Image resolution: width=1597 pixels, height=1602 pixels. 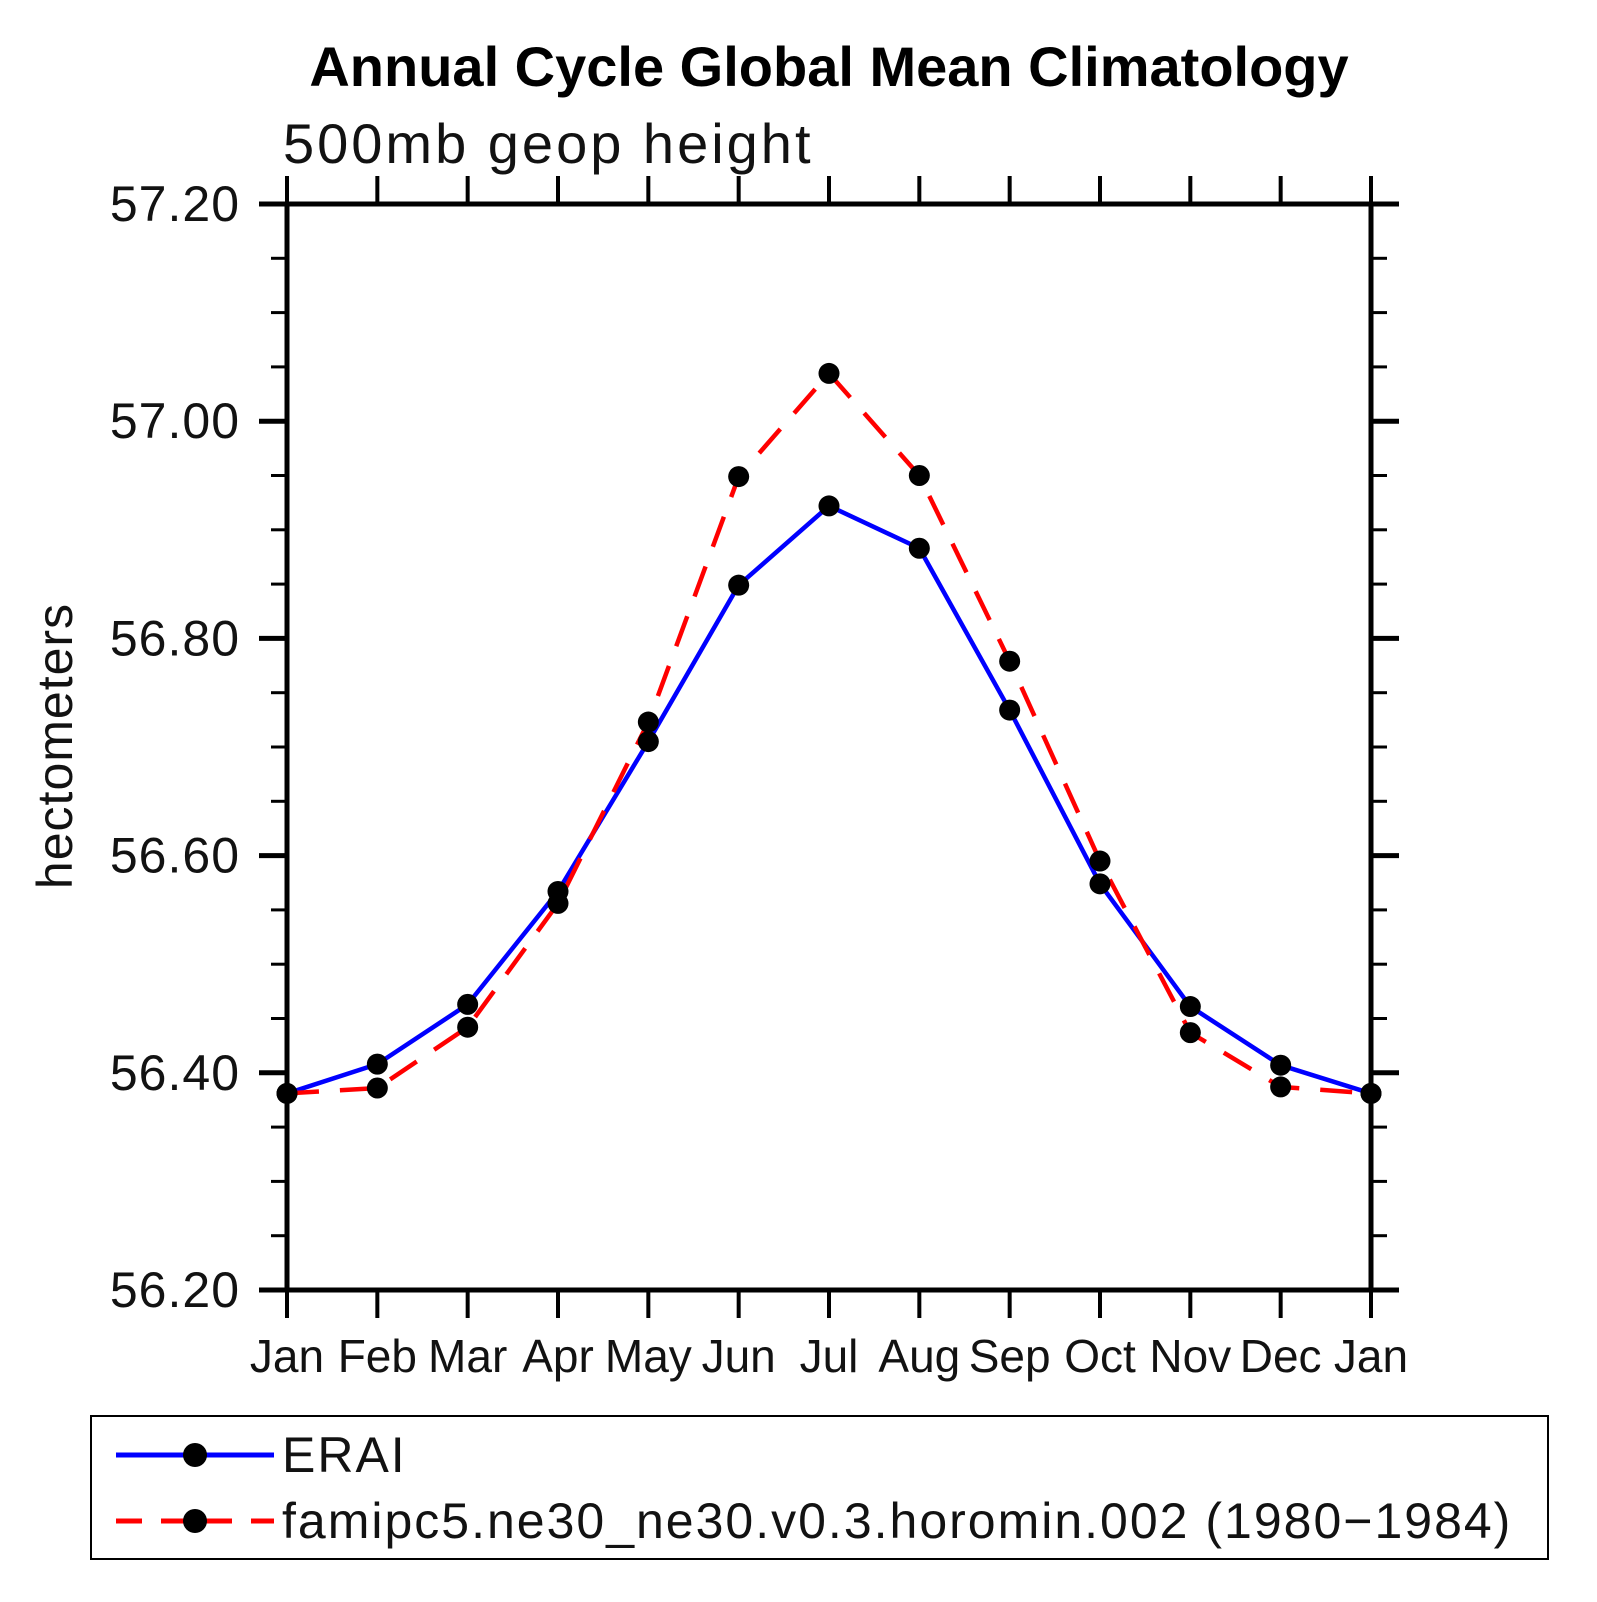 What do you see at coordinates (739, 1356) in the screenshot?
I see `x-tick-label: Jun` at bounding box center [739, 1356].